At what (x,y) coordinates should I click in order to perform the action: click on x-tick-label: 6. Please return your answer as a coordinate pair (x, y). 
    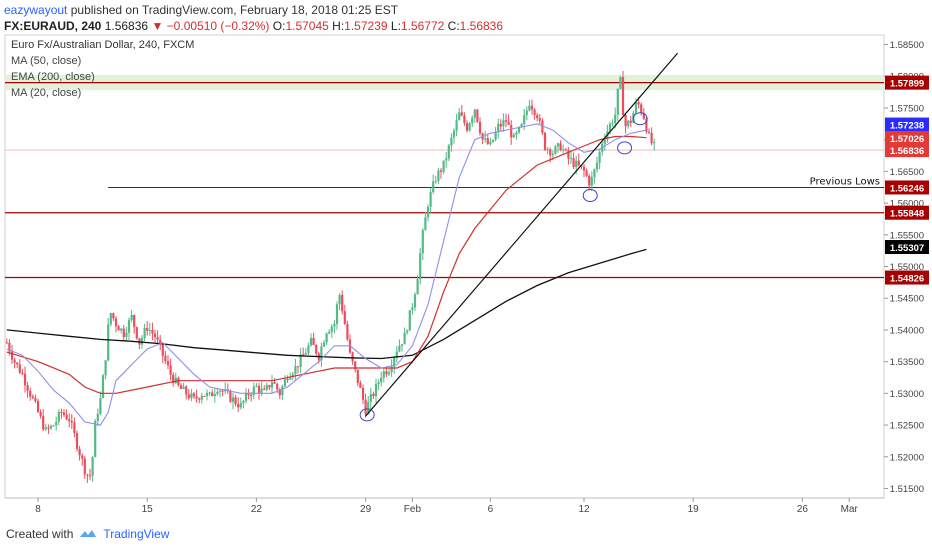
    Looking at the image, I should click on (491, 509).